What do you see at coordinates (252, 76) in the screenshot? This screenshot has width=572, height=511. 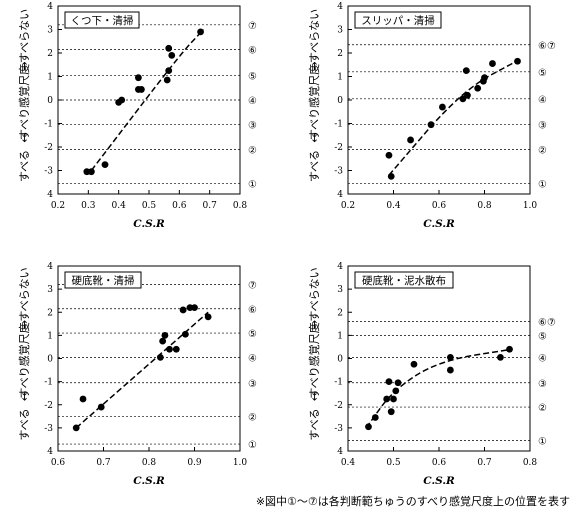 I see `category-label: ⑤` at bounding box center [252, 76].